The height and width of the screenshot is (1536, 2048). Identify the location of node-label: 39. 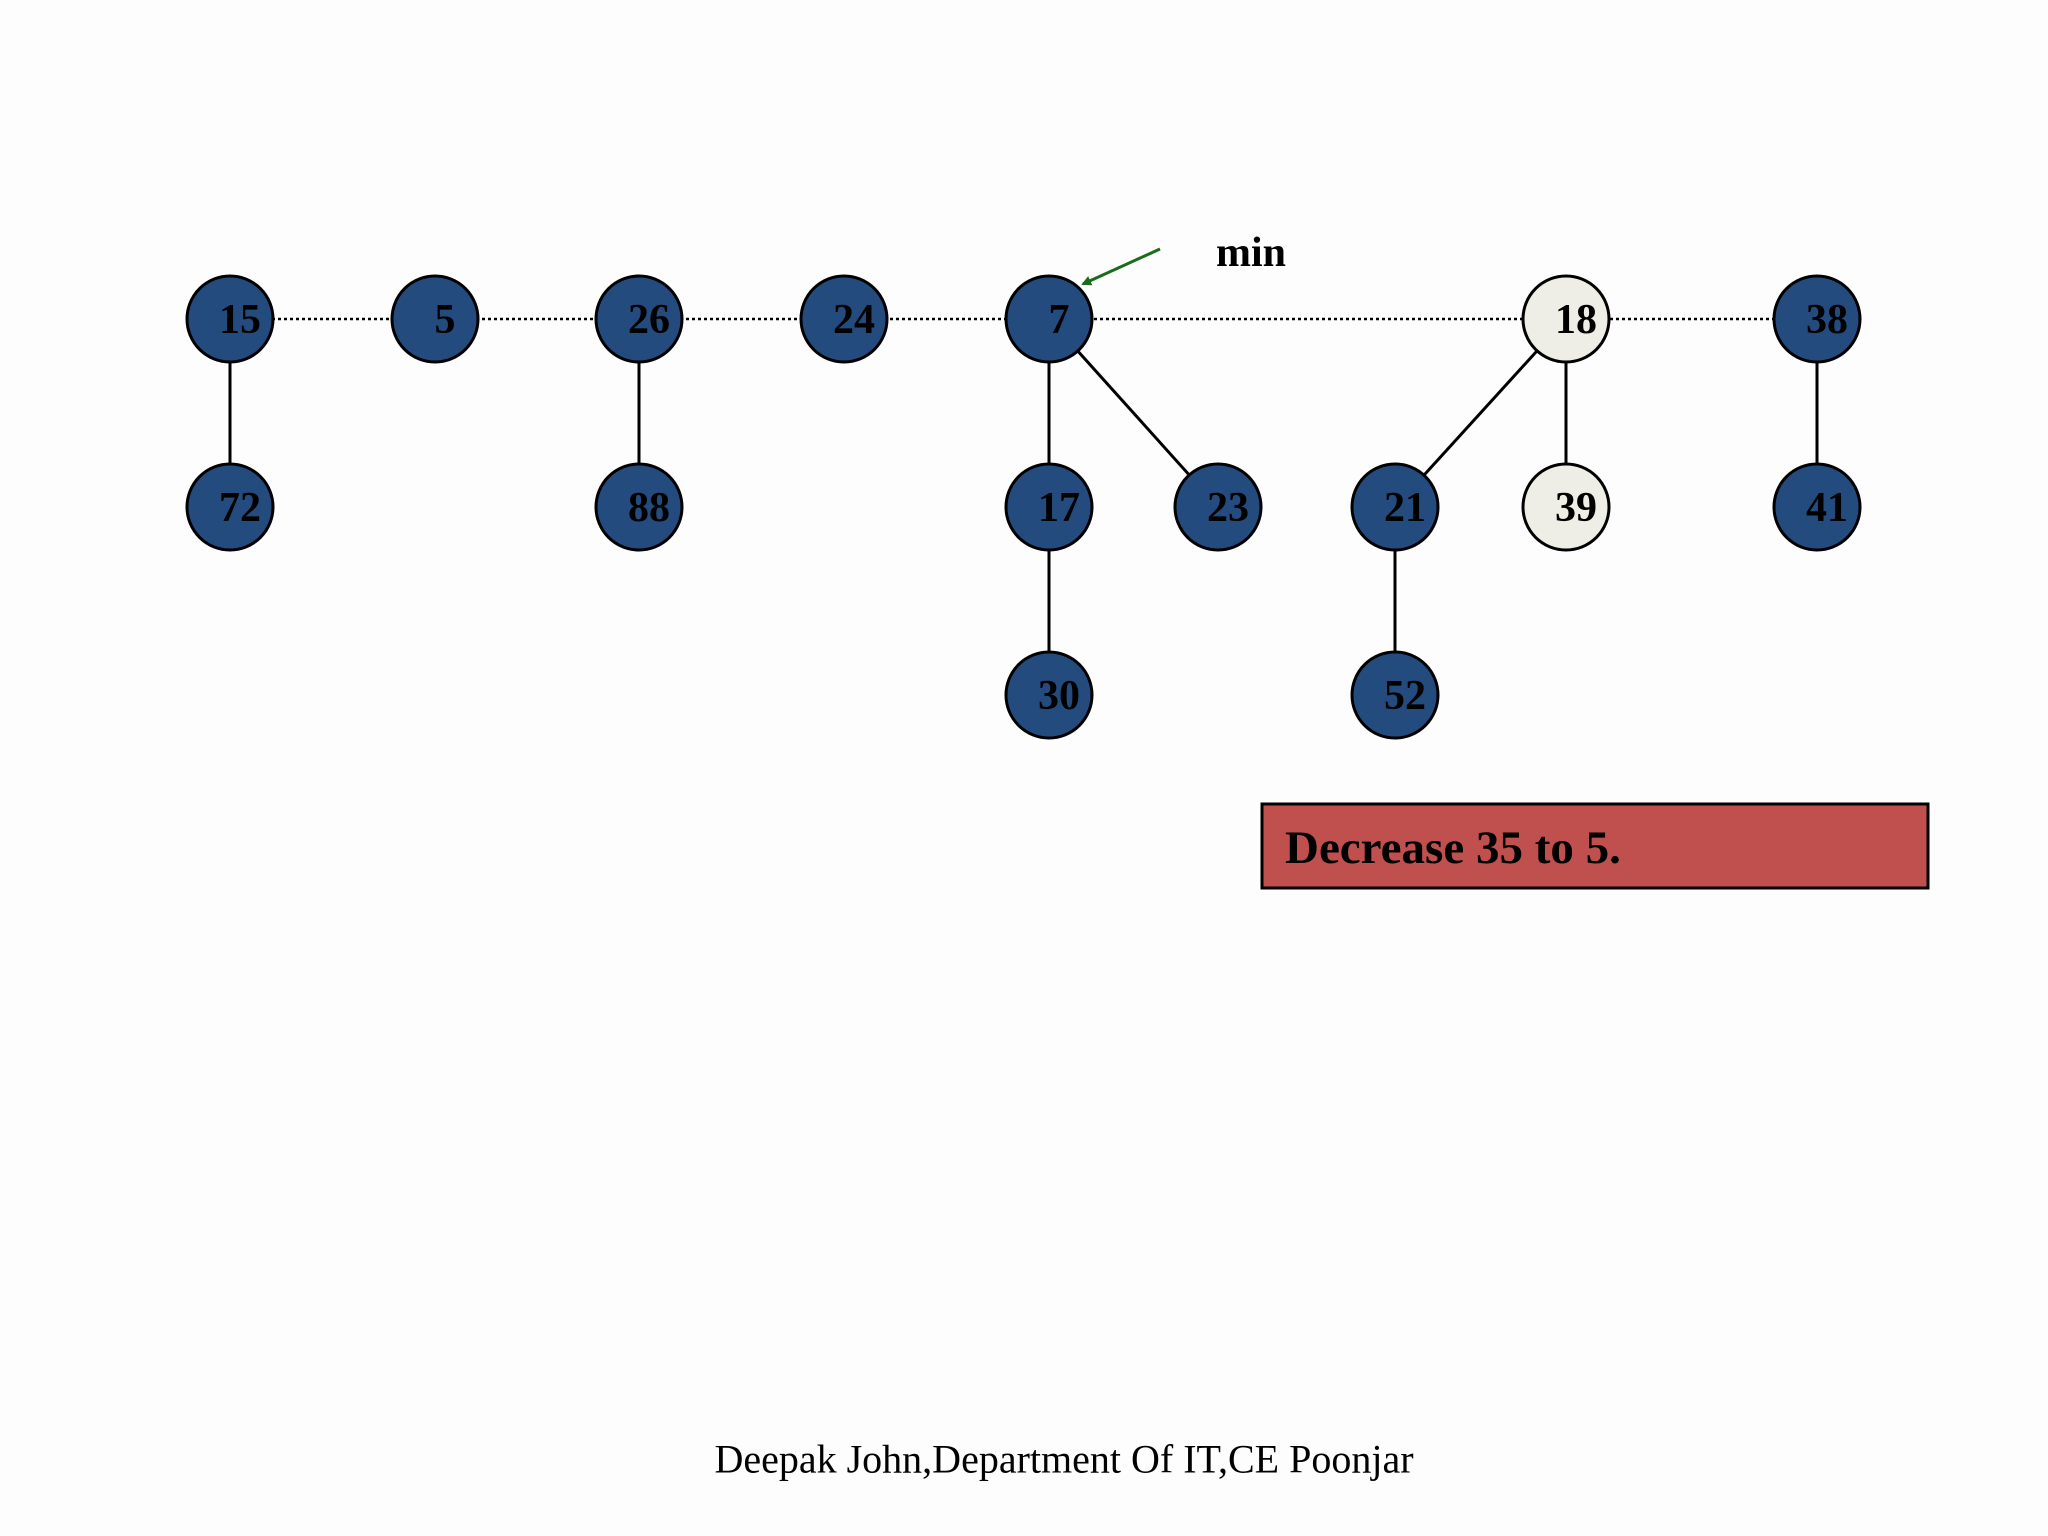
(1576, 508).